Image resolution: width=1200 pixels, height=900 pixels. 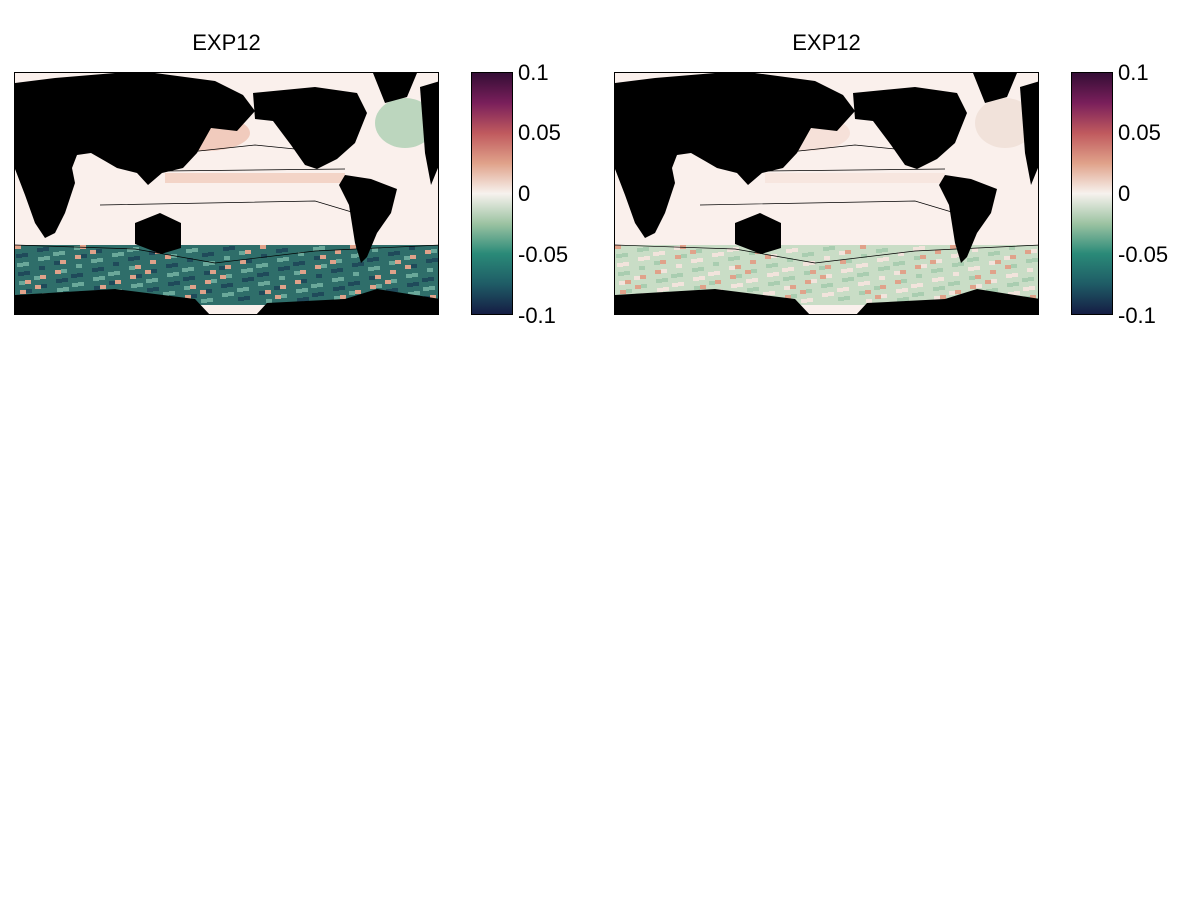 I want to click on north-atlantic-anomaly, so click(x=1005, y=123).